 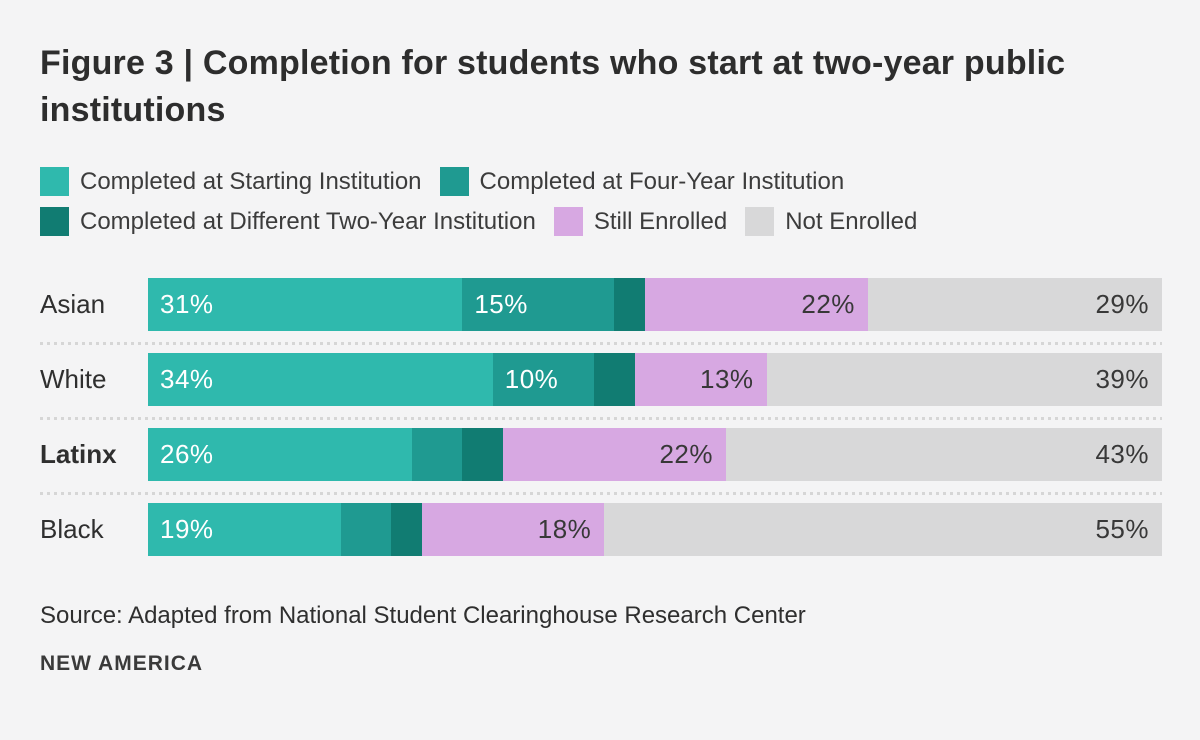 I want to click on chart-row: Black 19% 18% 55%, so click(x=601, y=530).